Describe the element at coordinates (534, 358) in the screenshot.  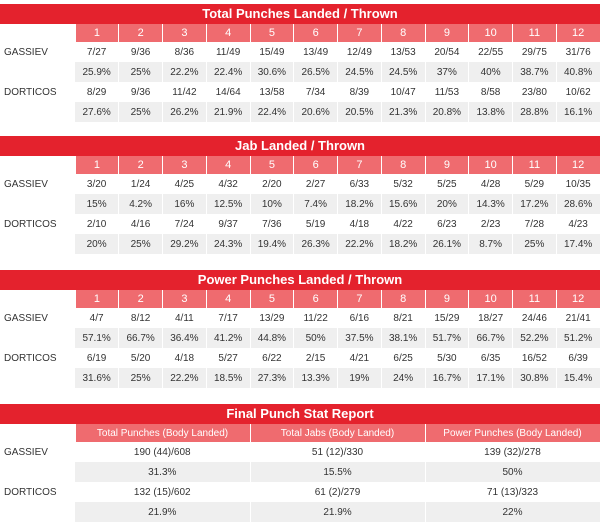
I see `stat-cell: 16/52` at that location.